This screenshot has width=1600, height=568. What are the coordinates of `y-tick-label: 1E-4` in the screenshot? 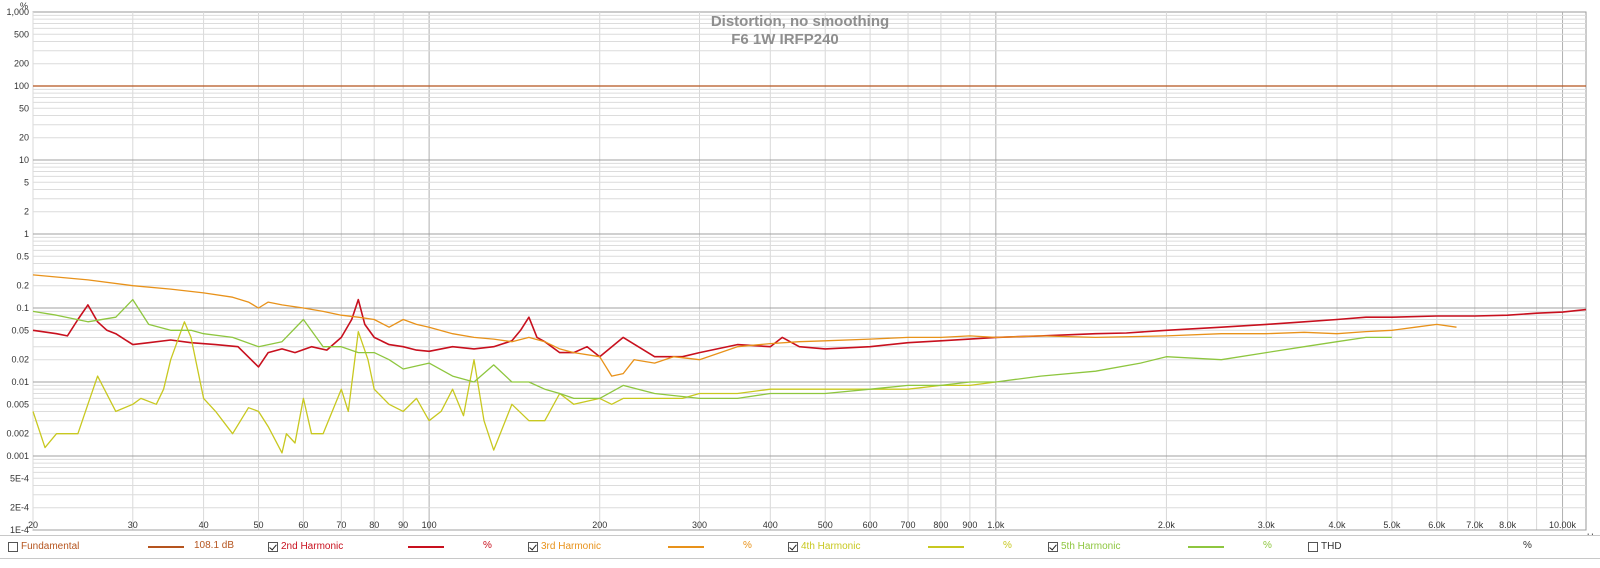 It's located at (19, 530).